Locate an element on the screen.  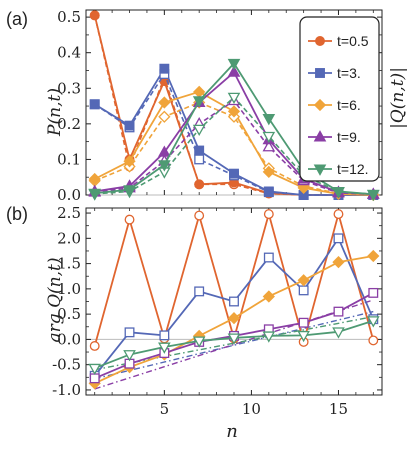
y-axis-label-a: P(n,t) is located at coordinates (55, 112).